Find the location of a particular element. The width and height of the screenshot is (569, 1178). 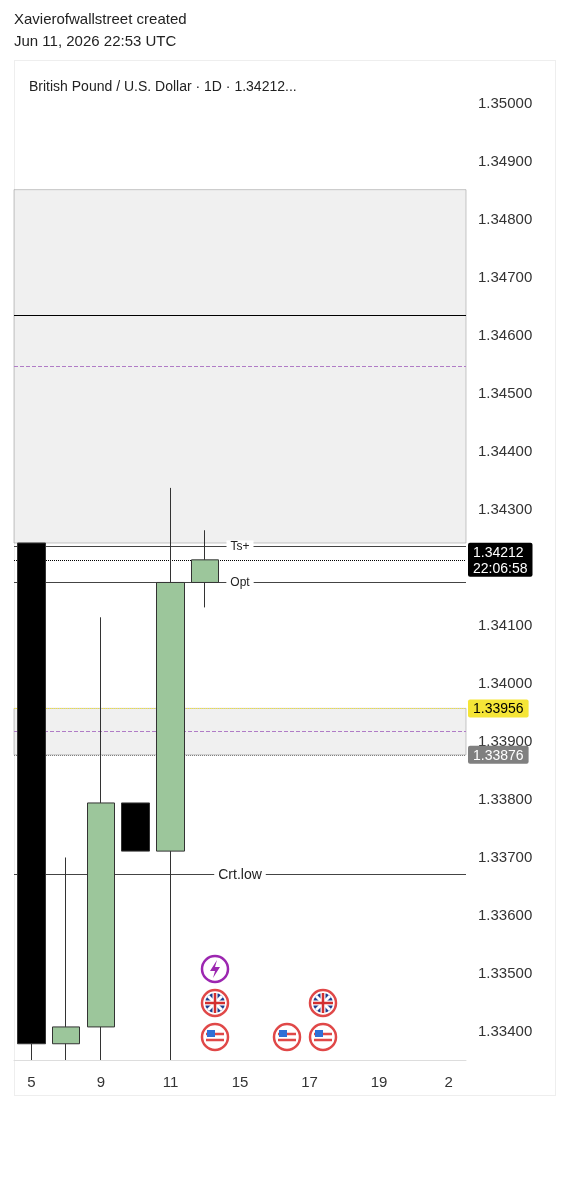

y-tick-label: 1.34500 is located at coordinates (505, 393).